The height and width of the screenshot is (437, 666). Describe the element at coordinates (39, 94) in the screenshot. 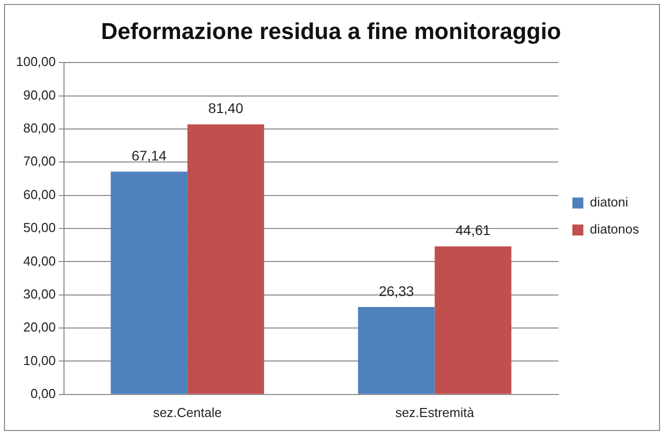

I see `y-tick-label: 90,00` at that location.